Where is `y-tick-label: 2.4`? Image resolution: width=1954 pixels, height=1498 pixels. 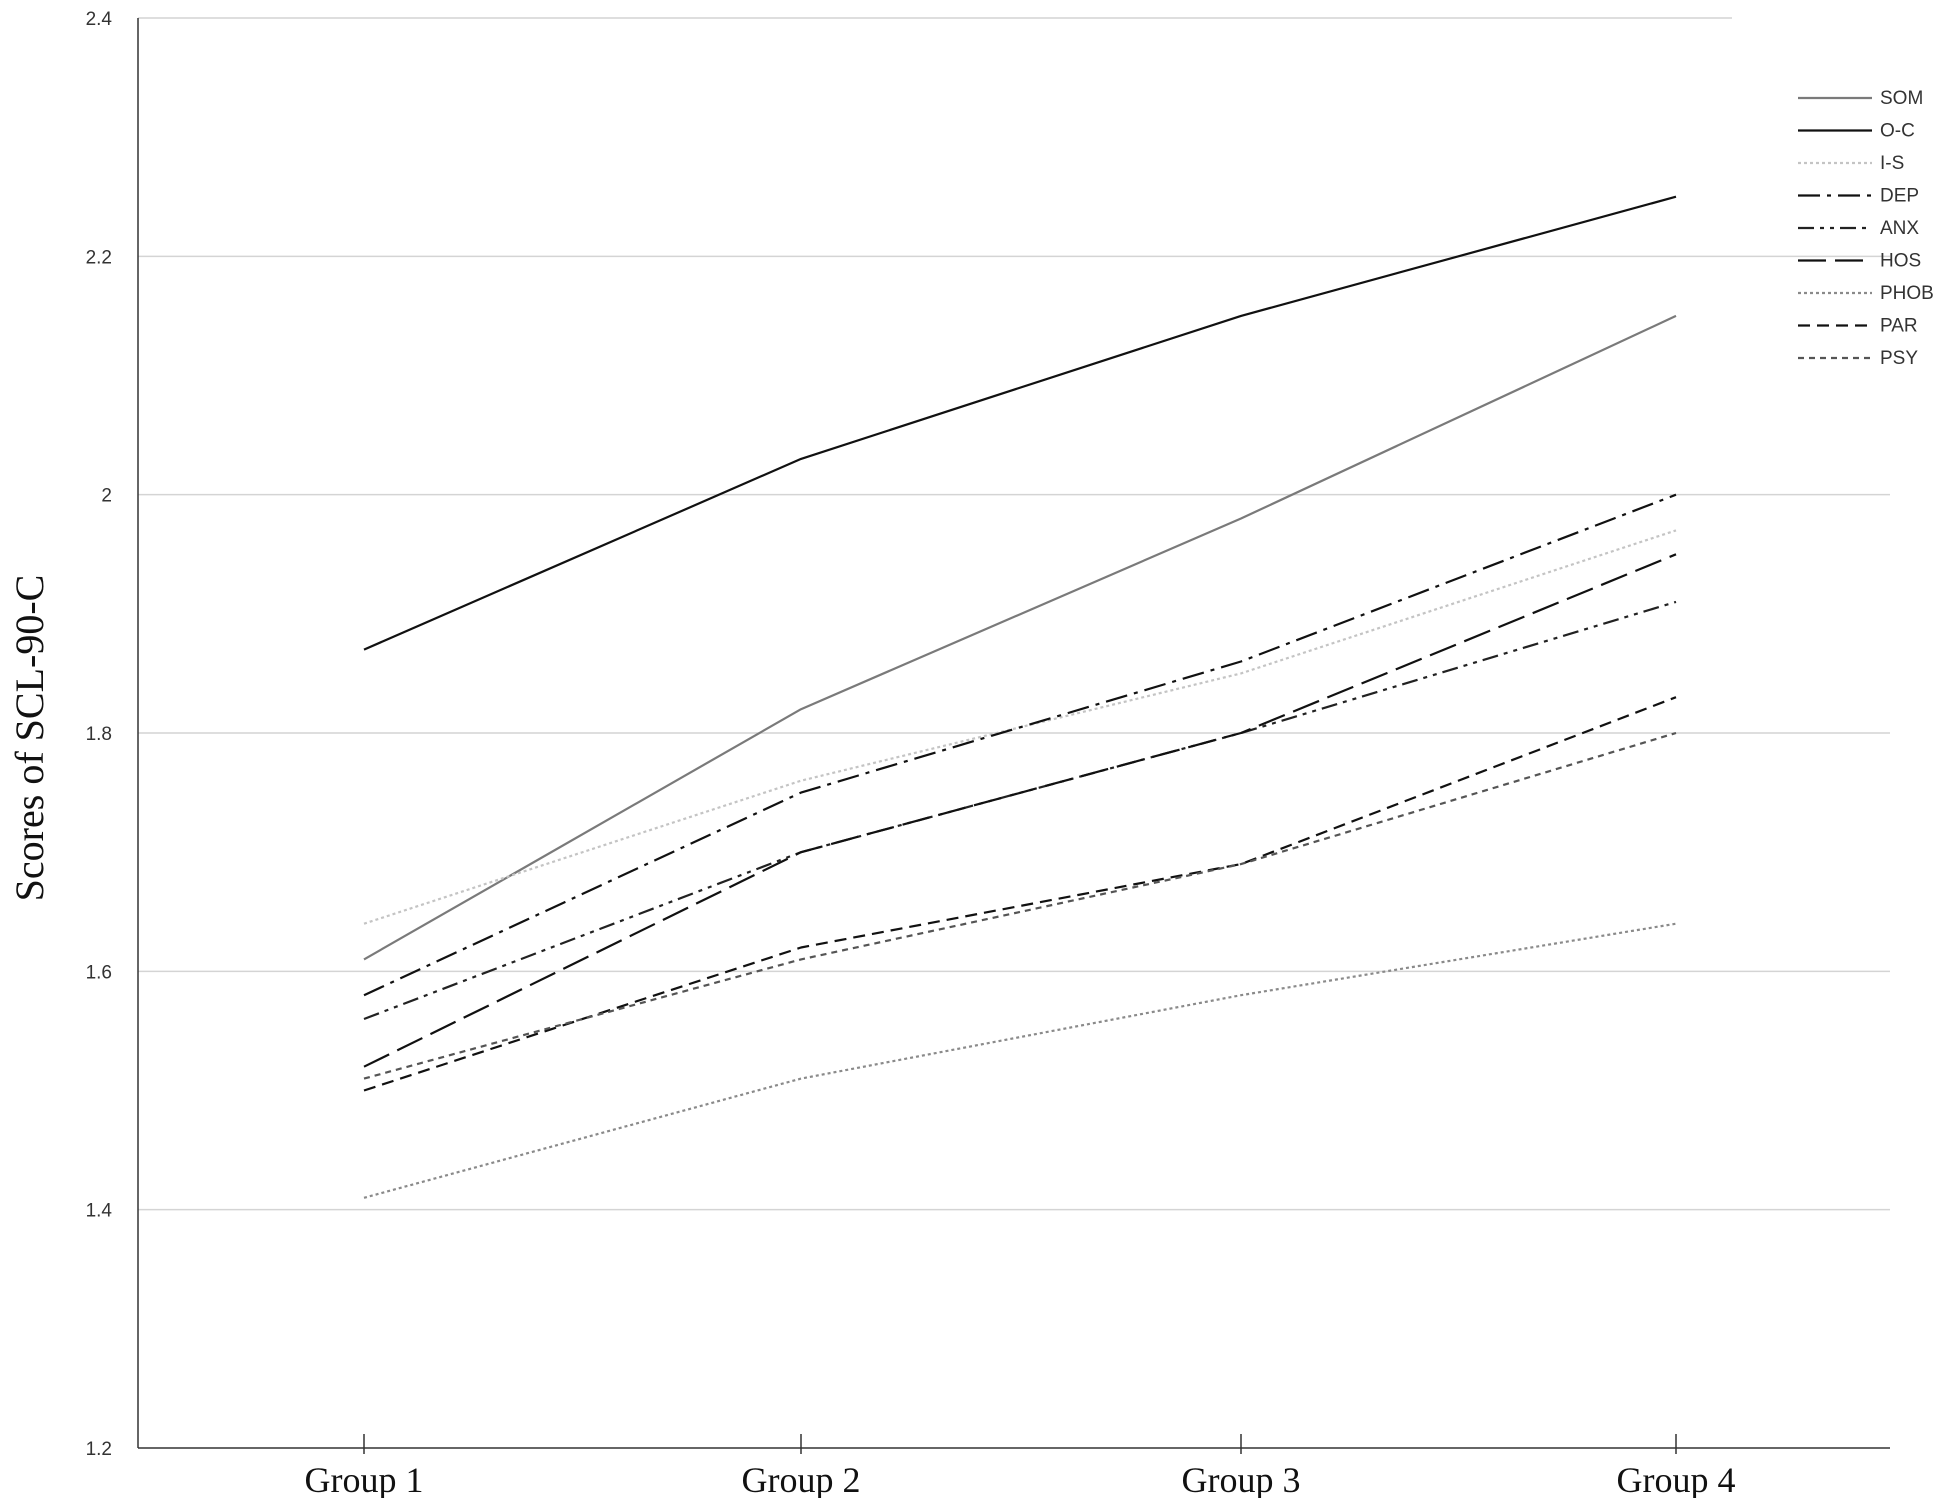
y-tick-label: 2.4 is located at coordinates (99, 19).